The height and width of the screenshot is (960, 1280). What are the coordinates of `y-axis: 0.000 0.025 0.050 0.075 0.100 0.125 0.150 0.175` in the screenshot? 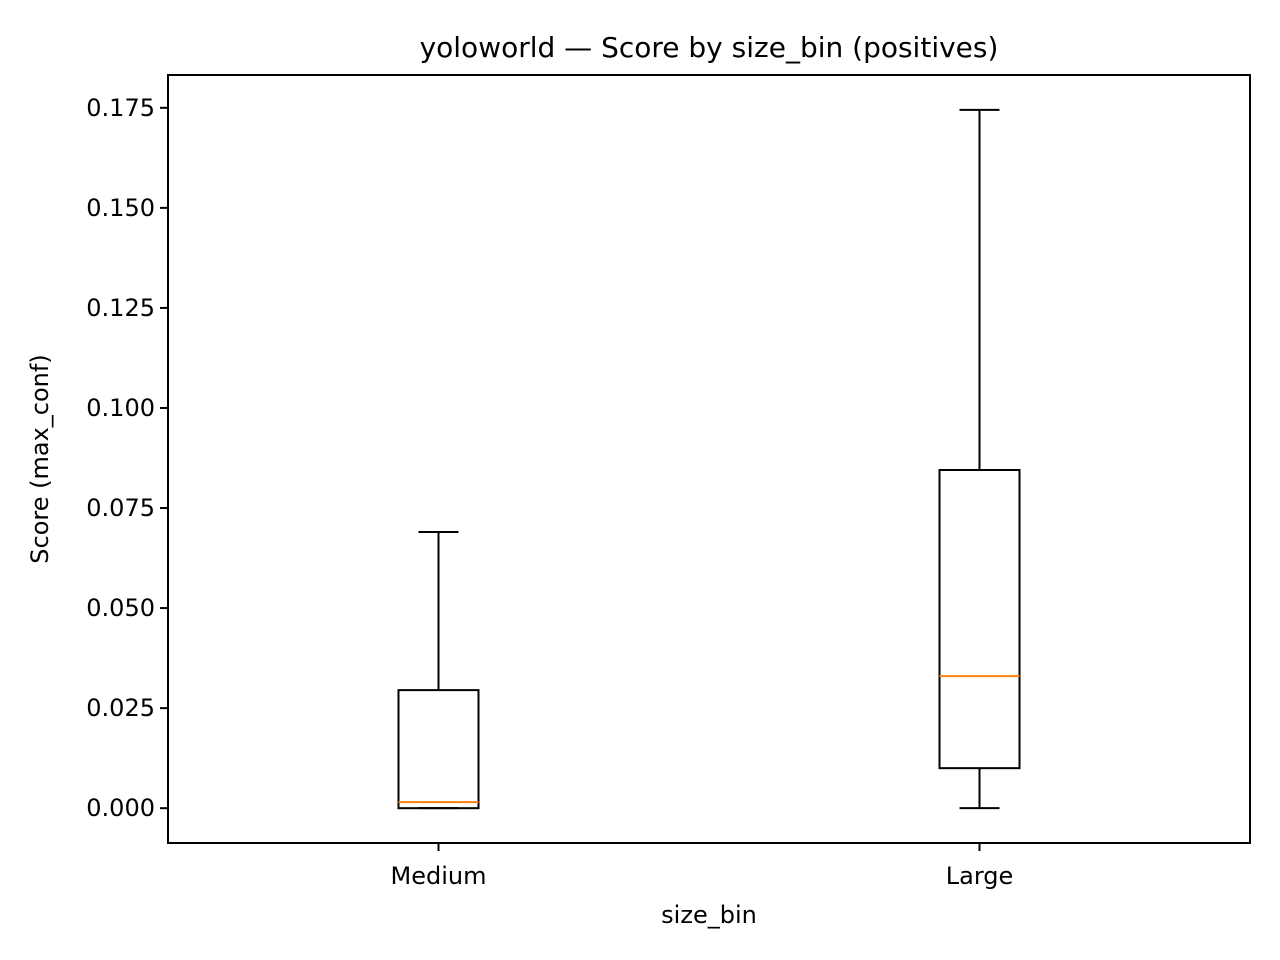 It's located at (127, 458).